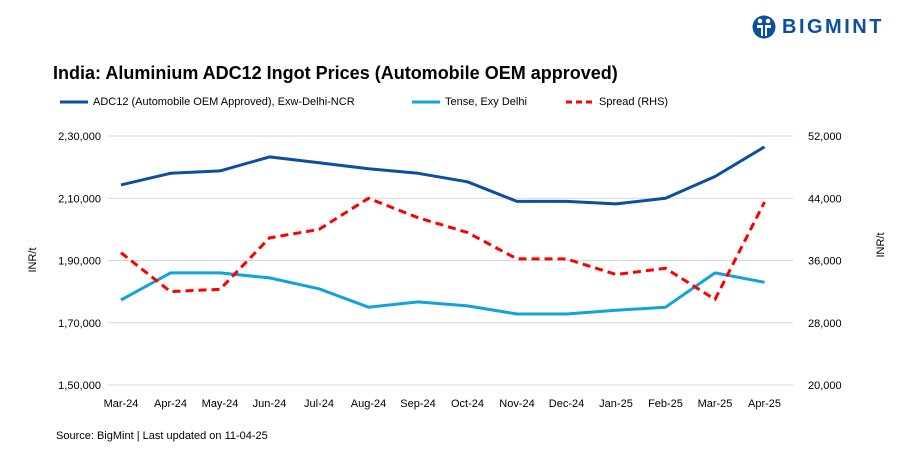 This screenshot has height=463, width=921. Describe the element at coordinates (825, 137) in the screenshot. I see `y2-tick-label: 52,000` at that location.